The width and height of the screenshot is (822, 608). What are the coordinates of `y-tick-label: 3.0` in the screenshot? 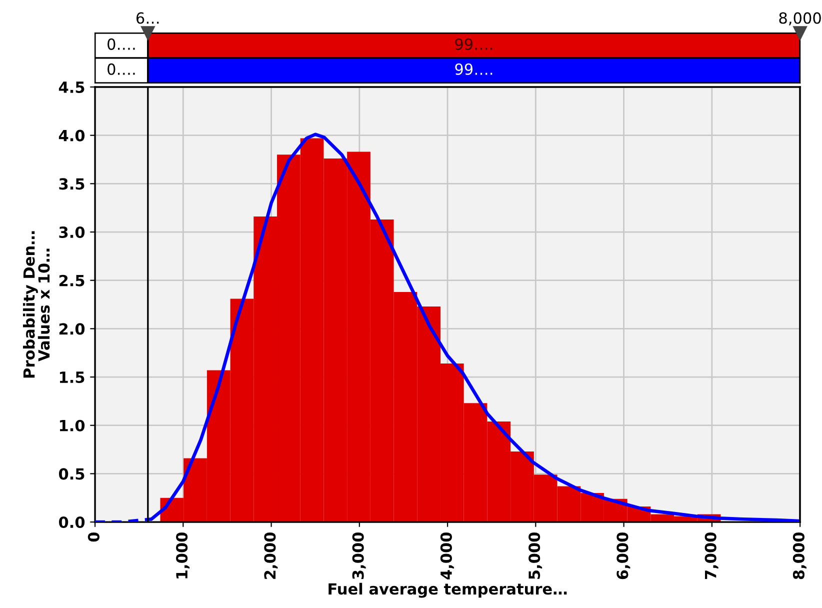 It's located at (72, 232).